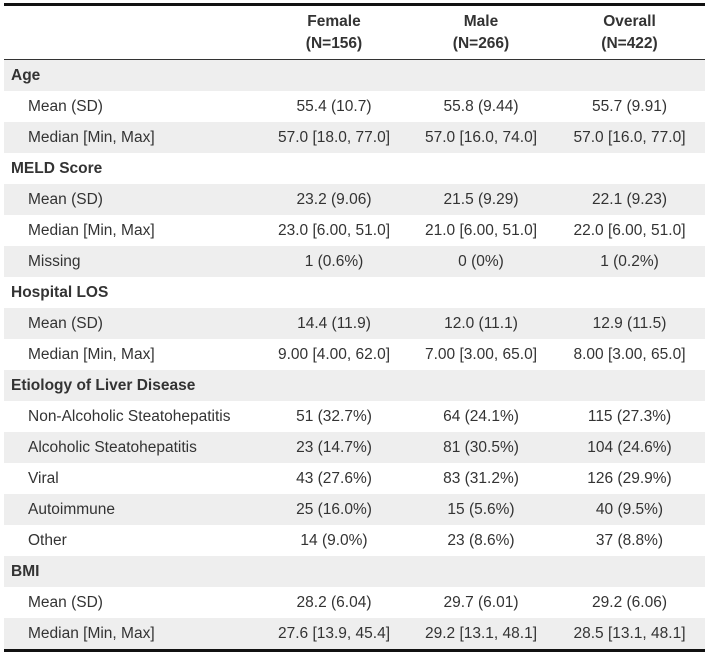 This screenshot has height=657, width=709. I want to click on male-value-cell: 15 (5.6%), so click(481, 509).